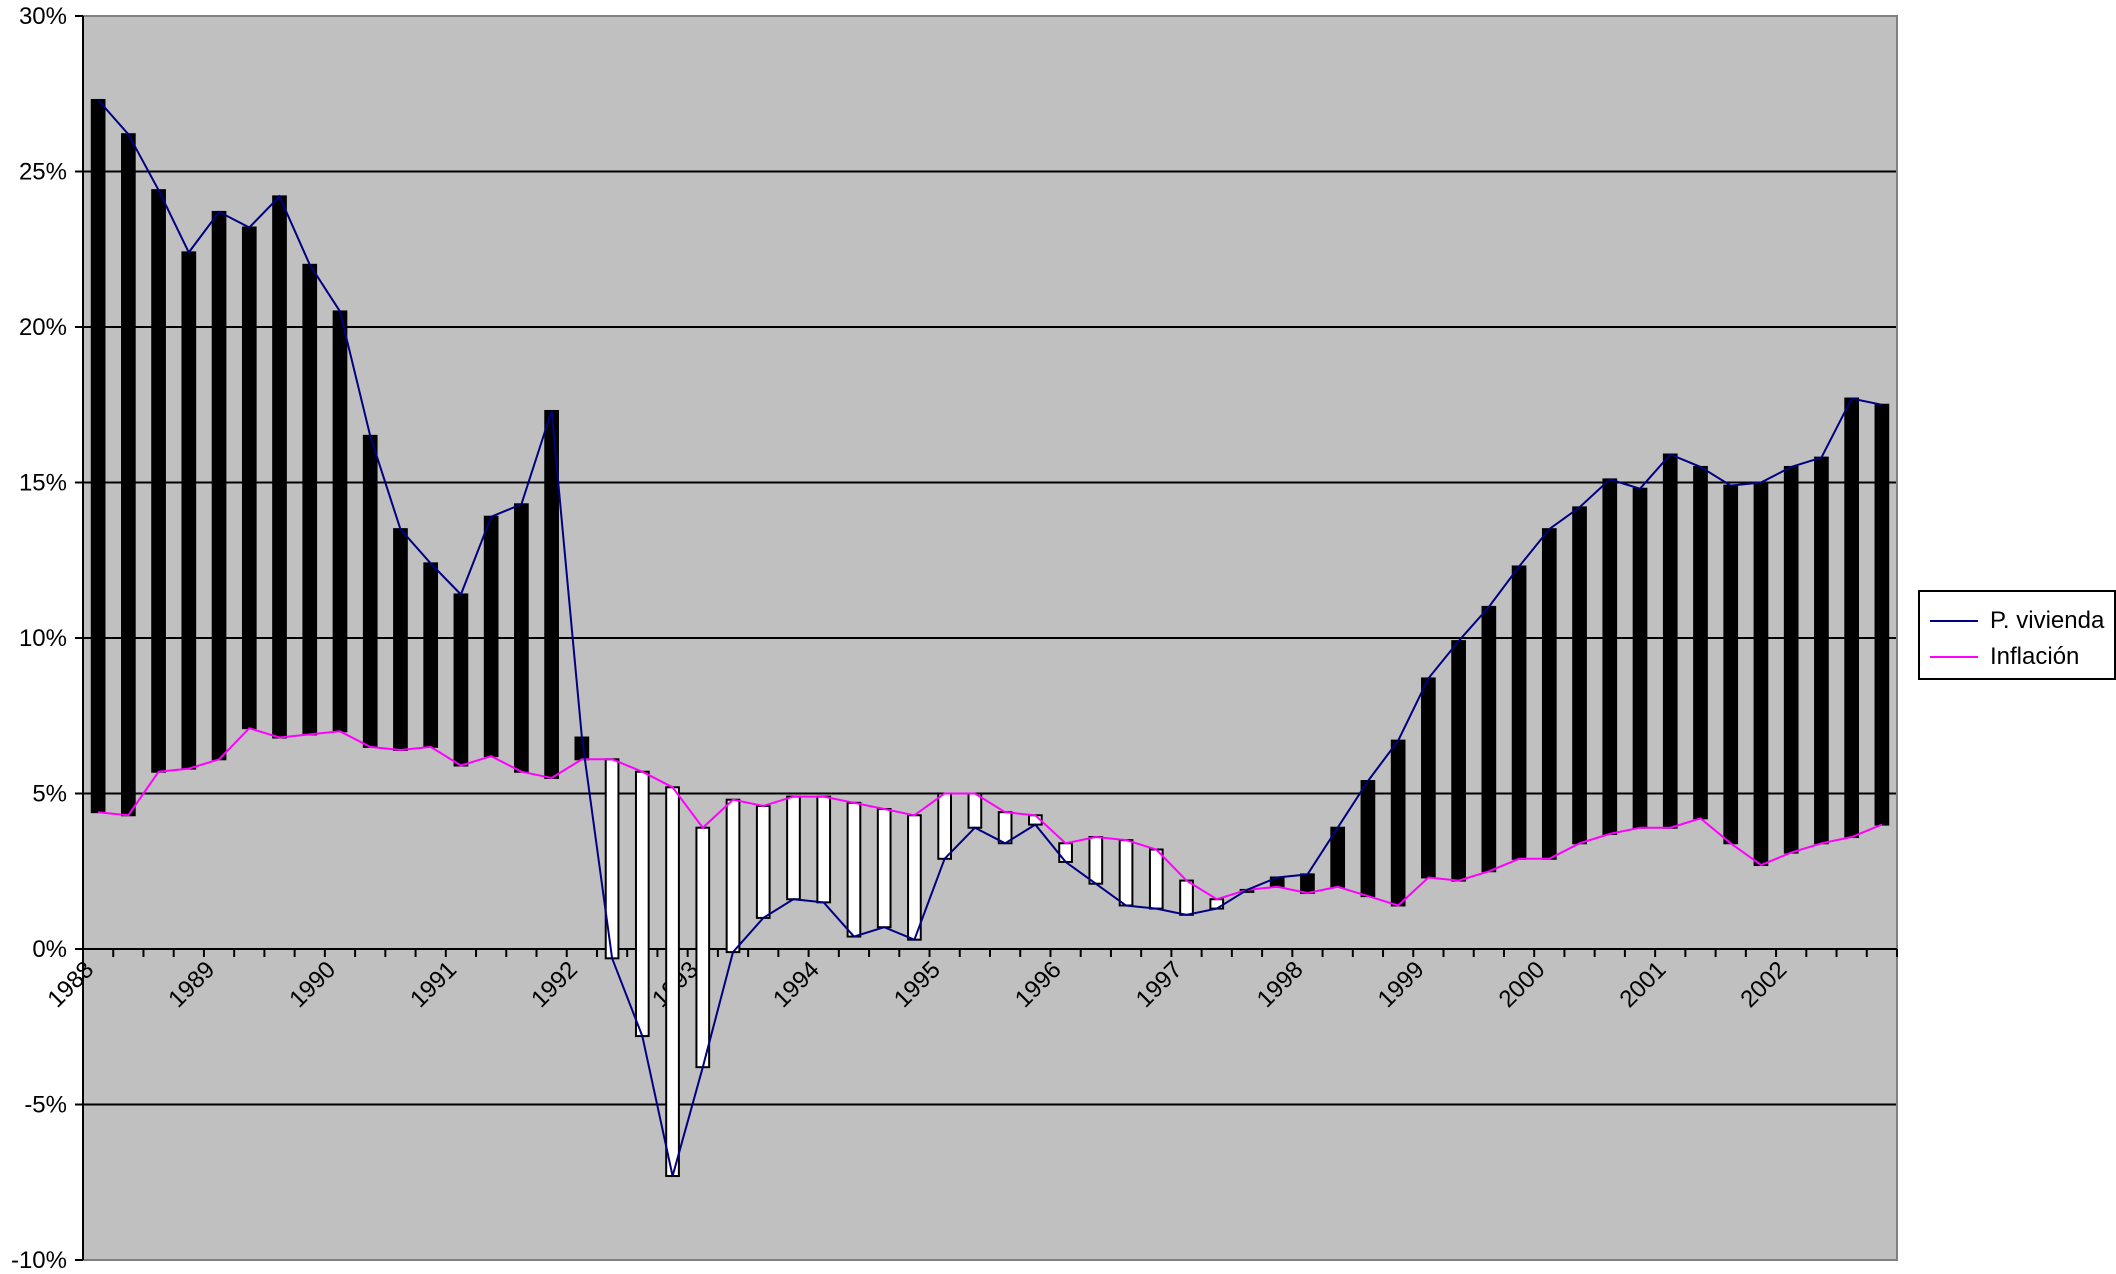 This screenshot has height=1274, width=2116. Describe the element at coordinates (43, 327) in the screenshot. I see `y-tick-label: 20%` at that location.